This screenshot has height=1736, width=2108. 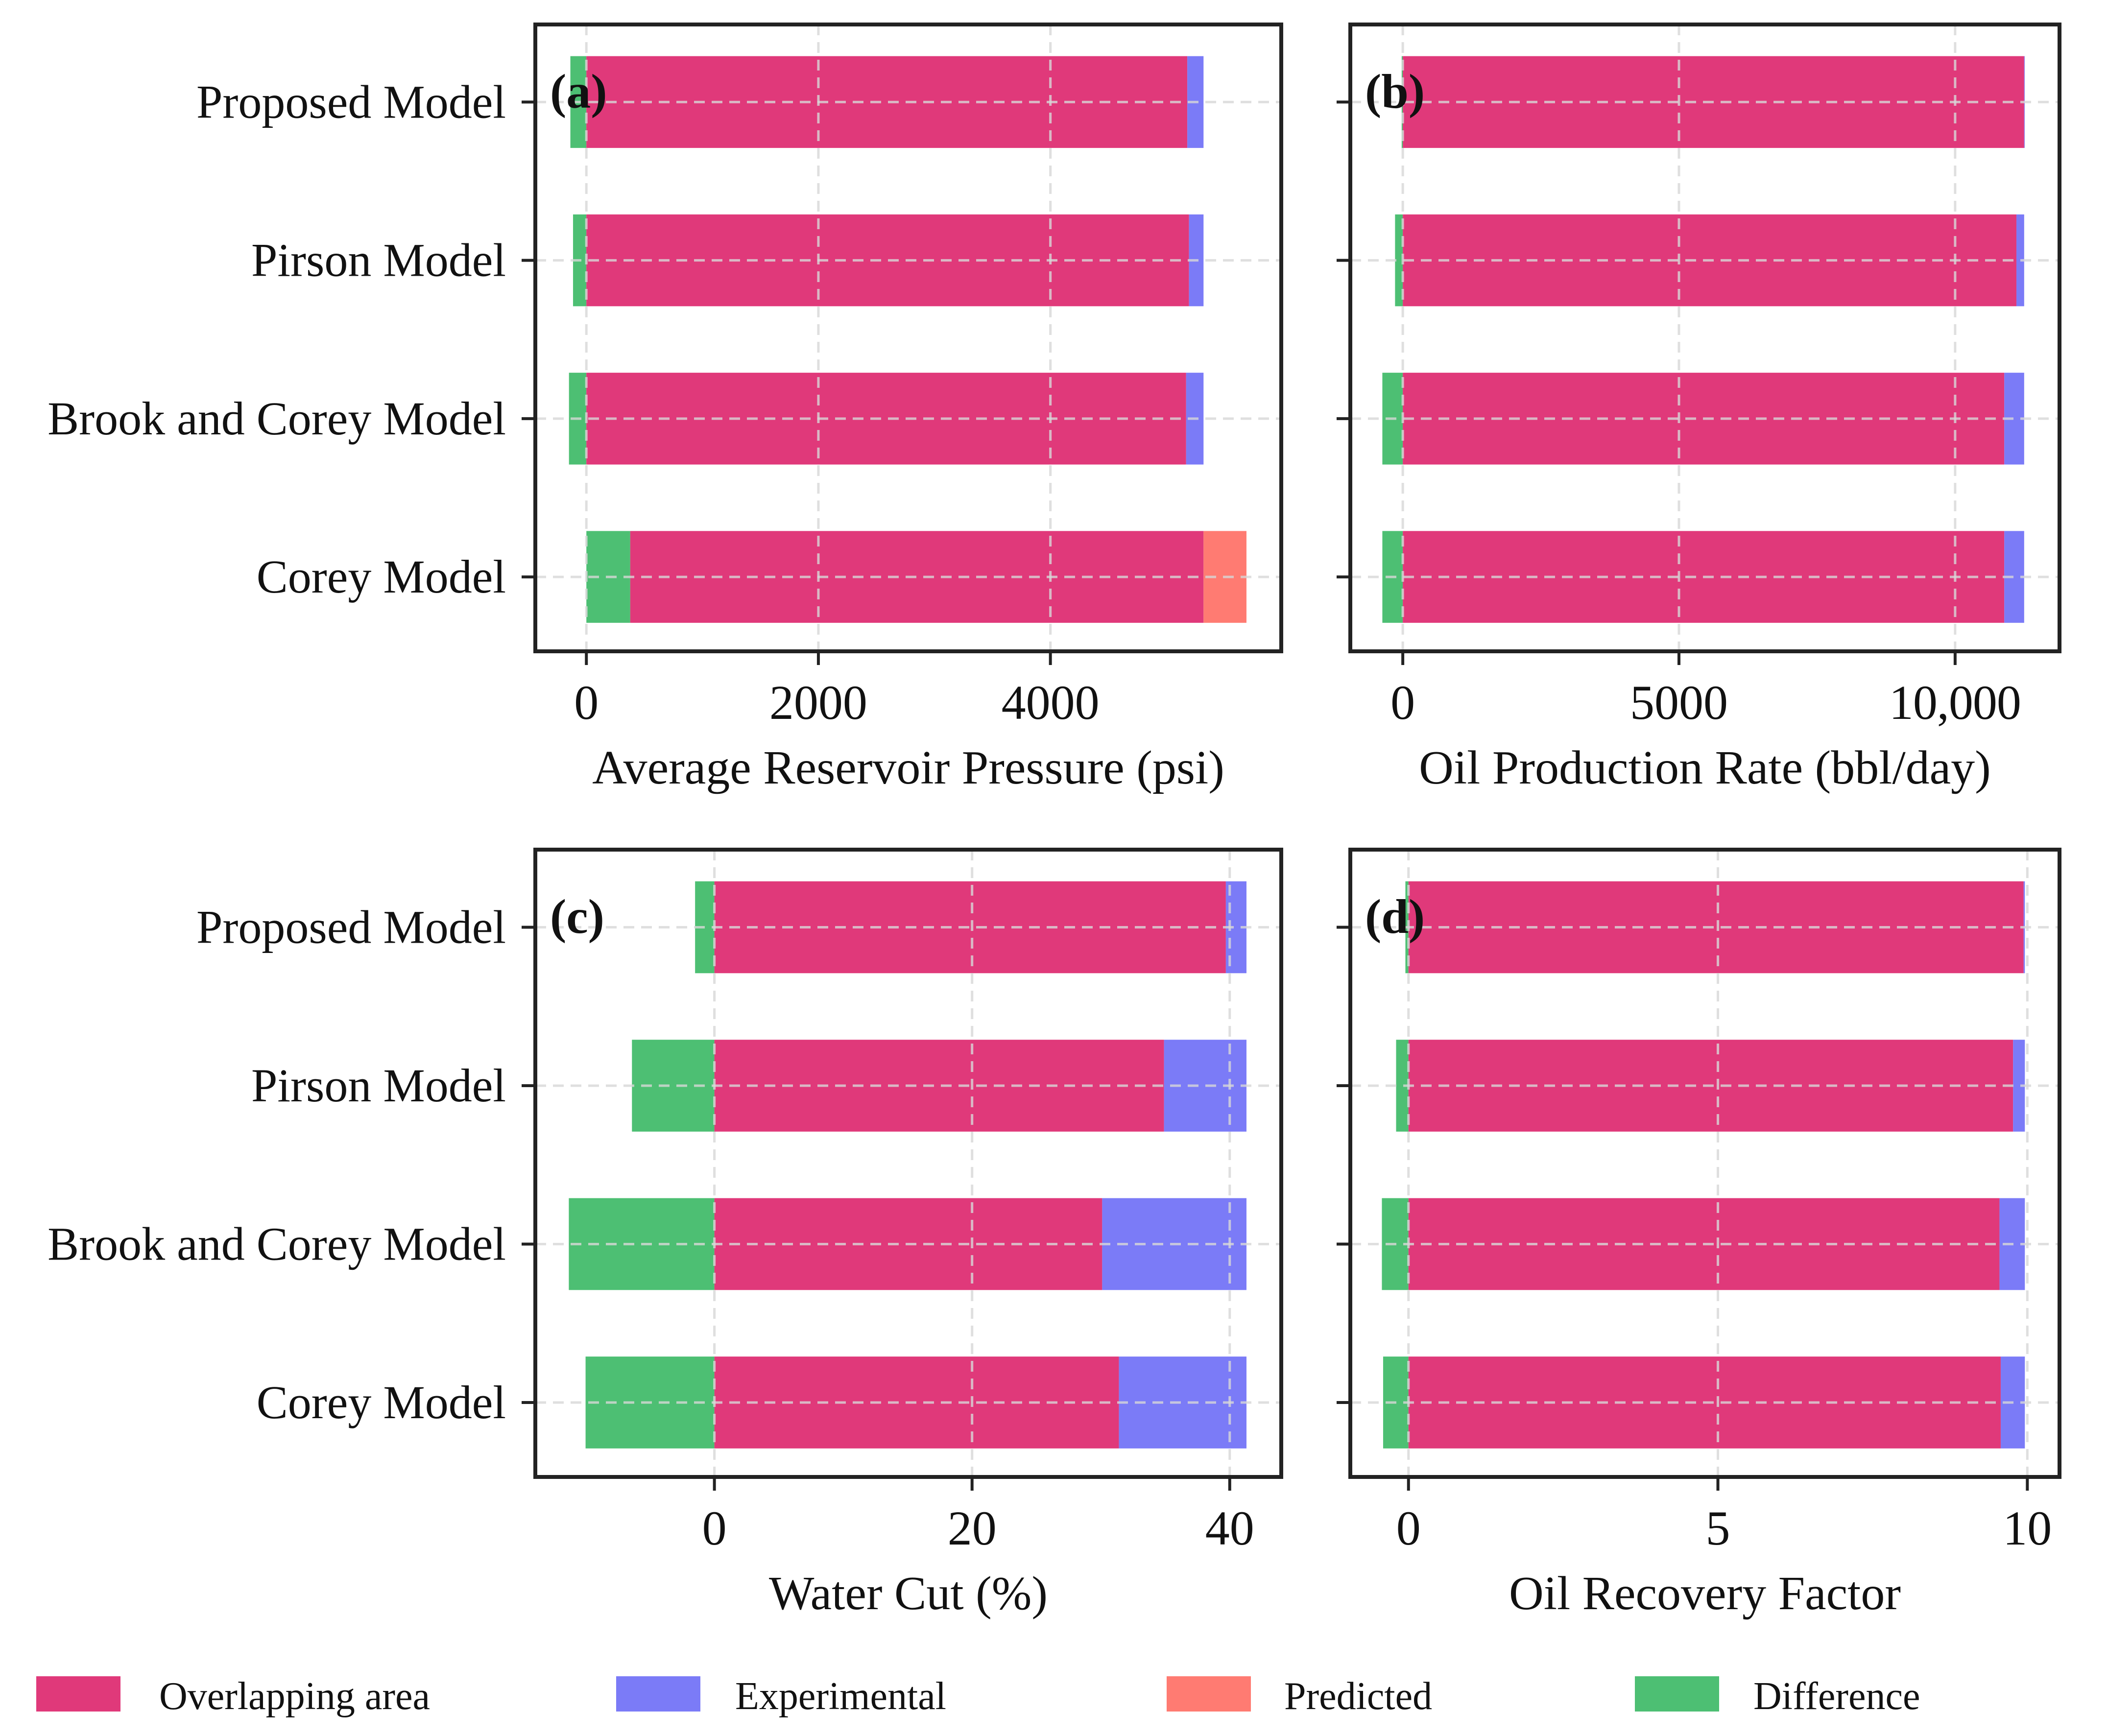 I want to click on legend-label: Overlapping area, so click(x=294, y=1697).